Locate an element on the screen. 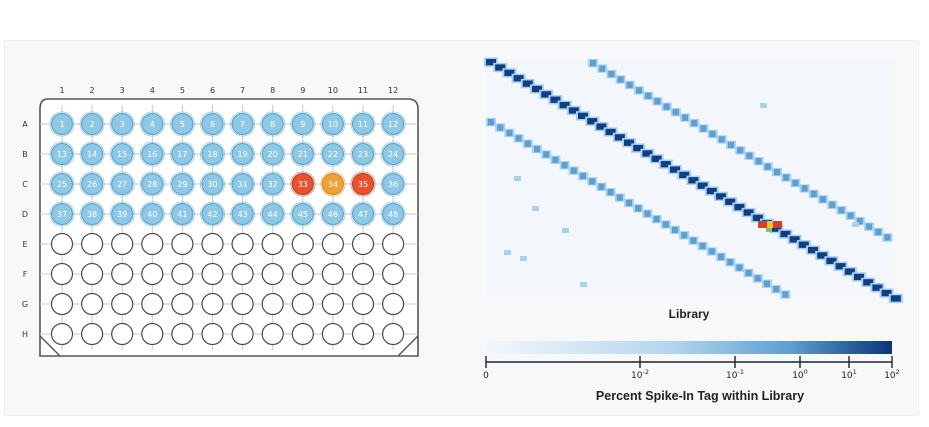 The height and width of the screenshot is (427, 929). plate-well: 40 is located at coordinates (152, 214).